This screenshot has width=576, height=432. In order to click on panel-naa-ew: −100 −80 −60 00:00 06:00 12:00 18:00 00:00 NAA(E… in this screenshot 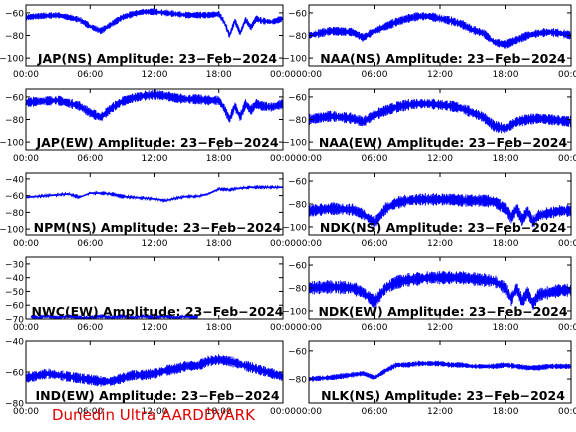, I will do `click(429, 126)`.